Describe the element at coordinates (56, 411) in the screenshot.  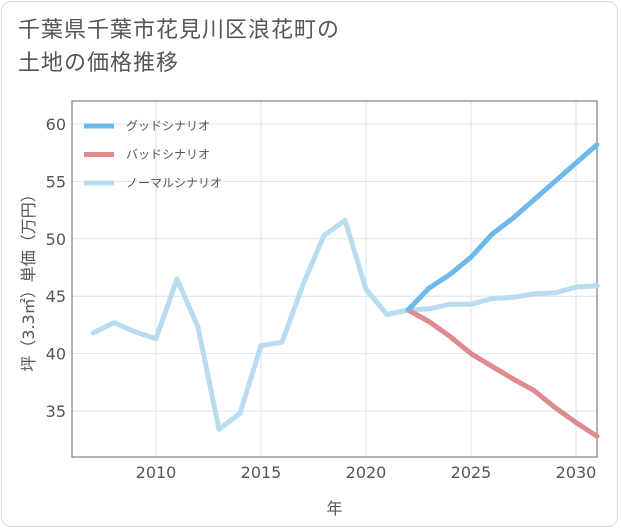
I see `y-tick-label: 35` at that location.